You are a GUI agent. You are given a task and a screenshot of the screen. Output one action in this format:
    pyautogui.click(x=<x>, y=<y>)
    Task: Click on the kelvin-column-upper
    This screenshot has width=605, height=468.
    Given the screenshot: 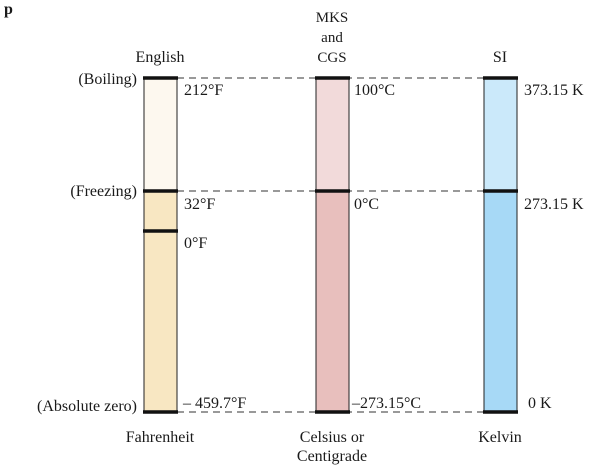 What is the action you would take?
    pyautogui.click(x=500, y=134)
    